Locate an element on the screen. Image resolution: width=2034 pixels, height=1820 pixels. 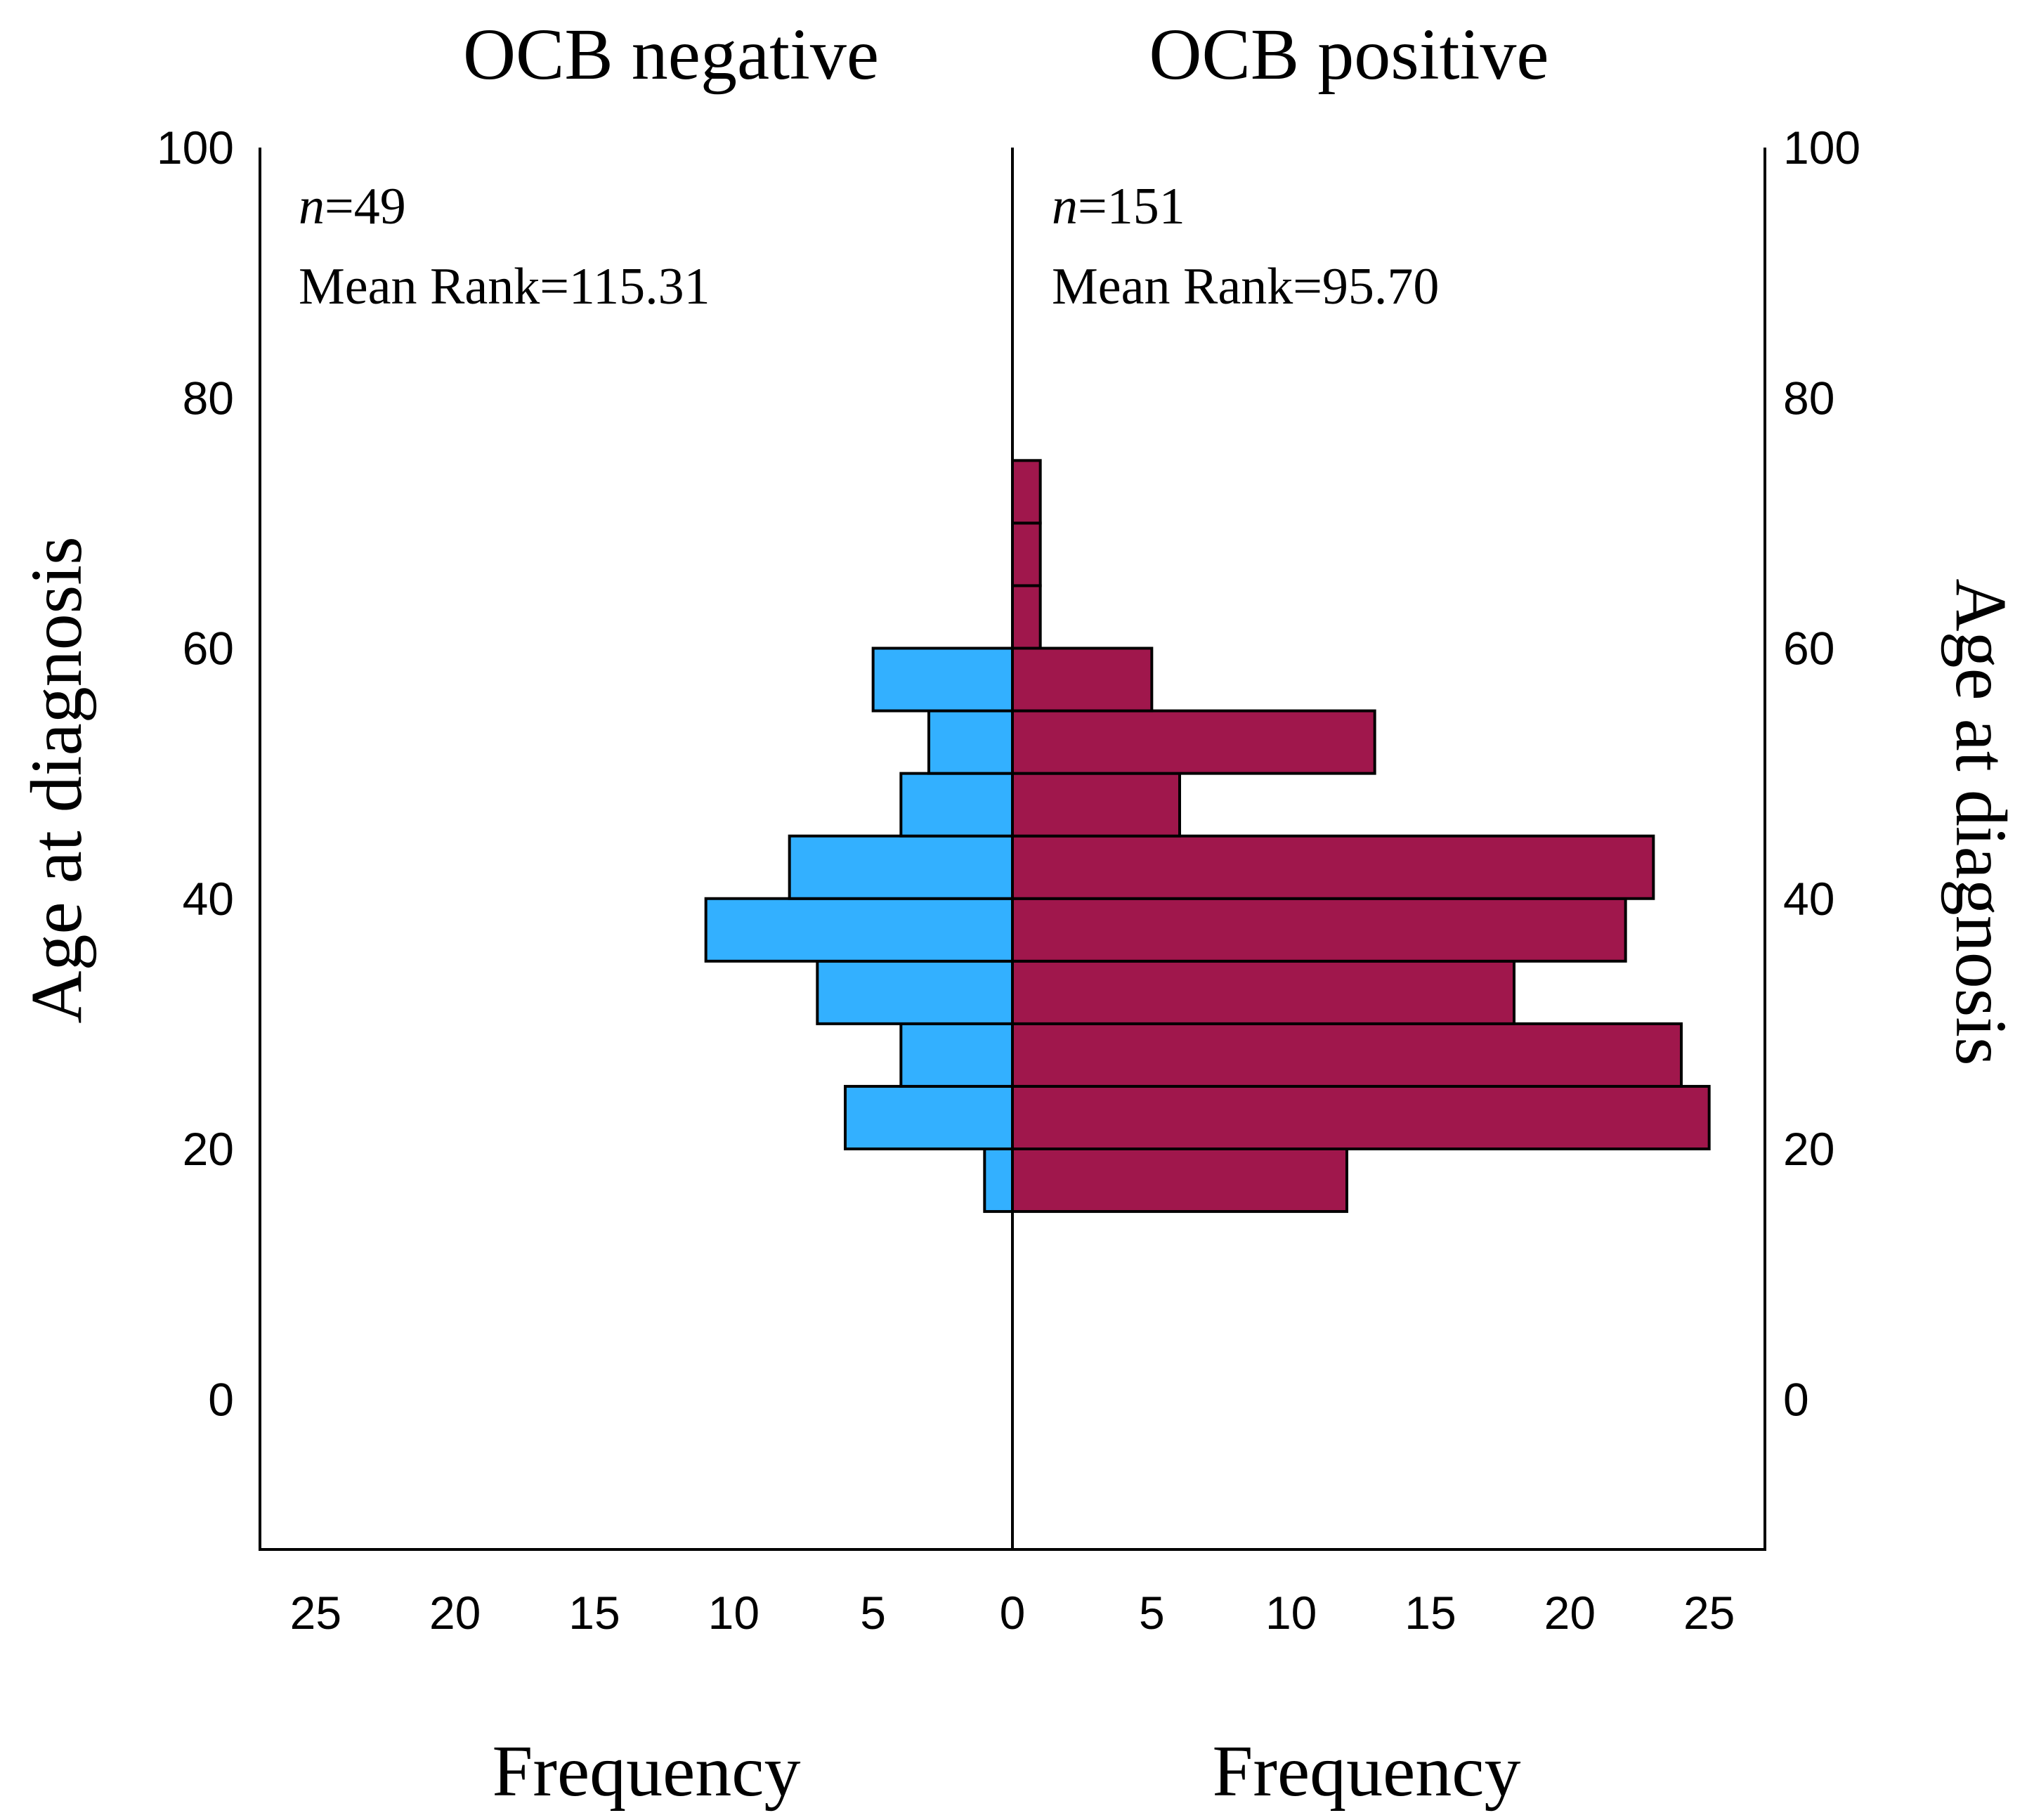
bars-positive is located at coordinates (1361, 837).